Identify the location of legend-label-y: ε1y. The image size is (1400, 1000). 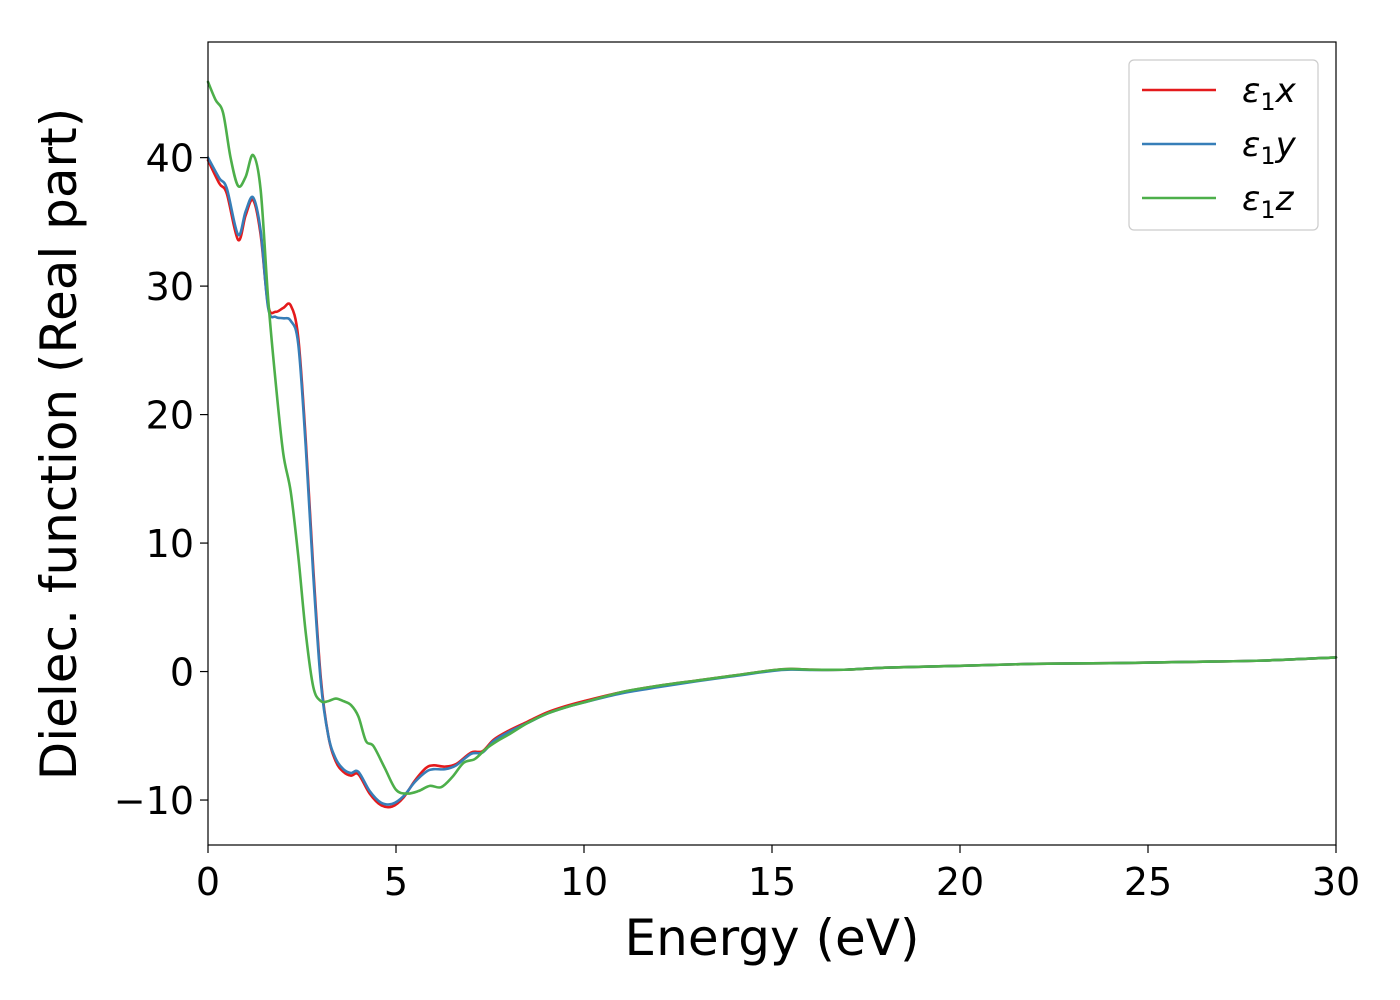
(1269, 147).